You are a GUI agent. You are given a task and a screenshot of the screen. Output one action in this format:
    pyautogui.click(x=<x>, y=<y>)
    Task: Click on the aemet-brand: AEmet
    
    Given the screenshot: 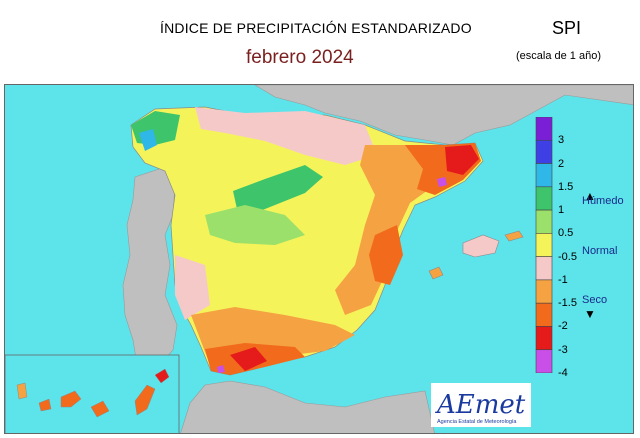 What is the action you would take?
    pyautogui.click(x=480, y=405)
    